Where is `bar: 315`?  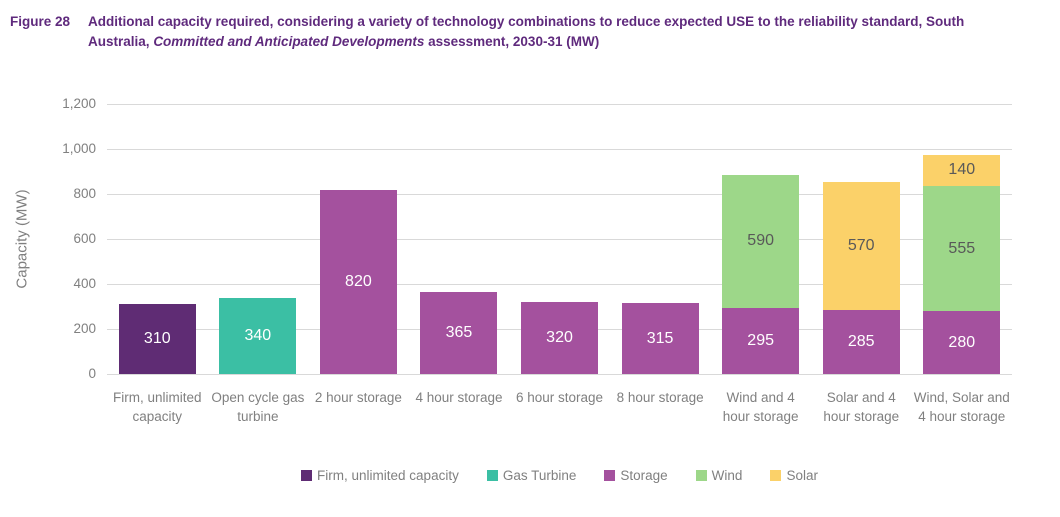 bar: 315 is located at coordinates (660, 338).